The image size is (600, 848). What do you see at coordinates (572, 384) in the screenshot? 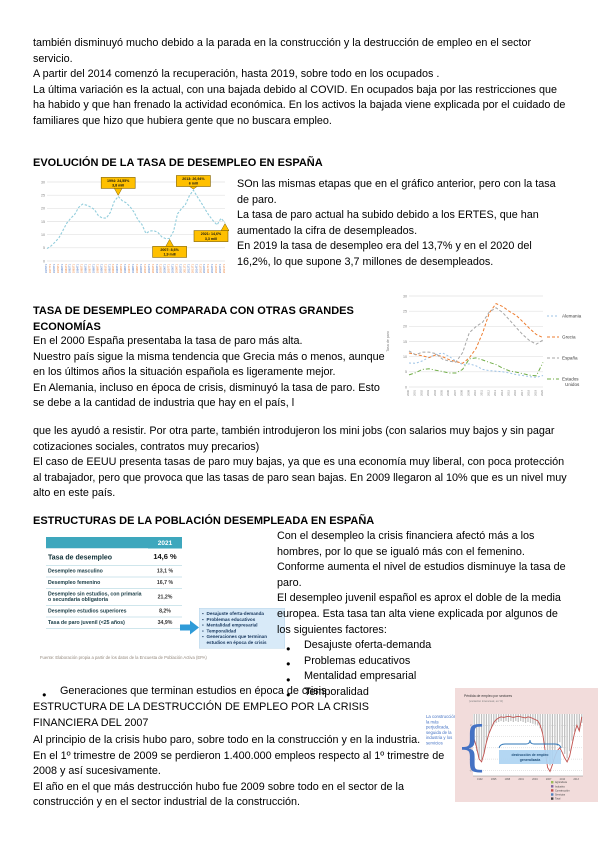
I see `svg-text: Unidos` at bounding box center [572, 384].